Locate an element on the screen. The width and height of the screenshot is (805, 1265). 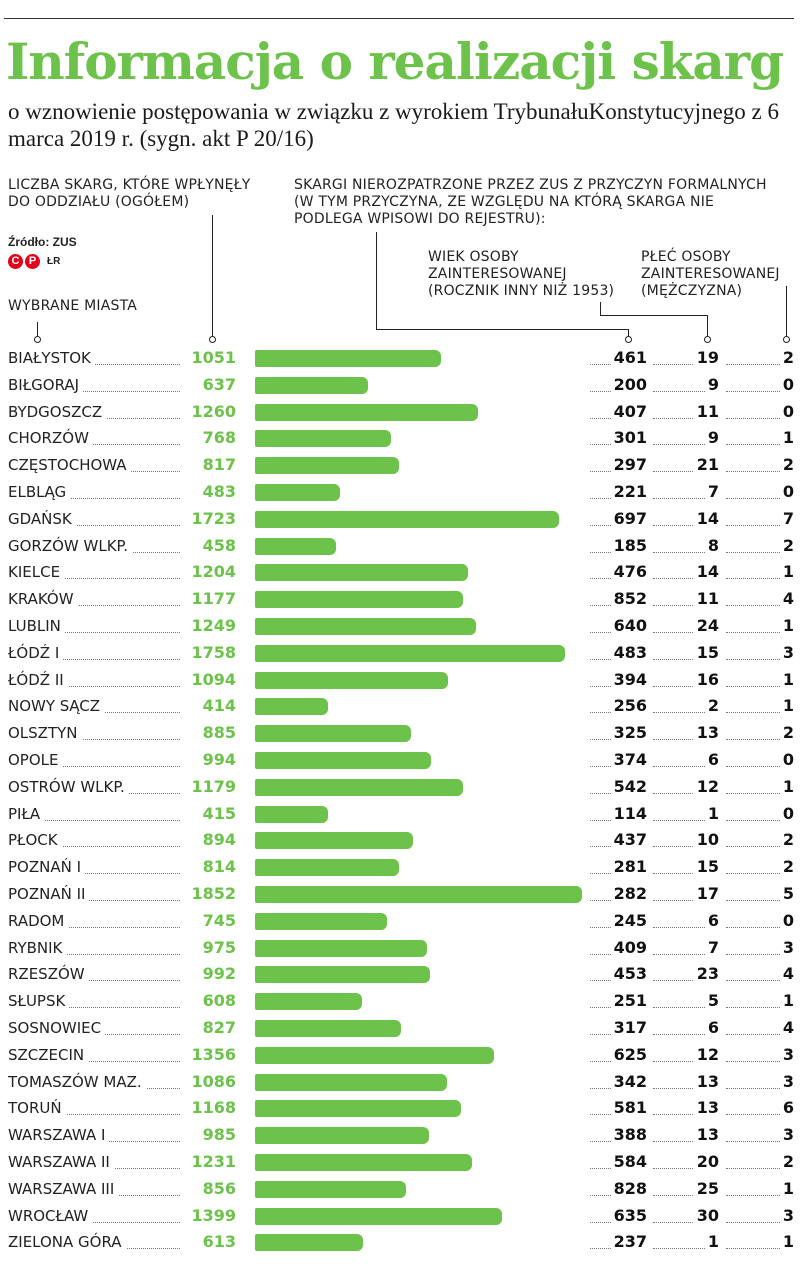
total-leader-end is located at coordinates (212, 339).